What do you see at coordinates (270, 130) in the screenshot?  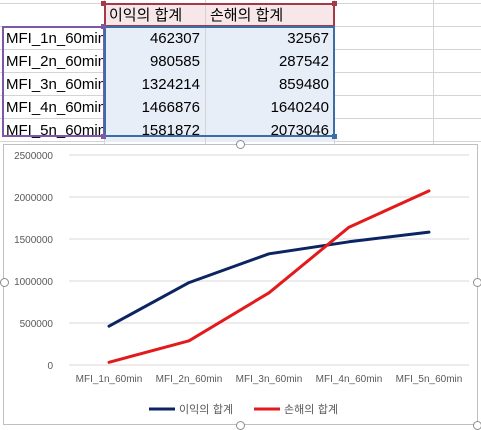 I see `loss-cell: 2073046` at bounding box center [270, 130].